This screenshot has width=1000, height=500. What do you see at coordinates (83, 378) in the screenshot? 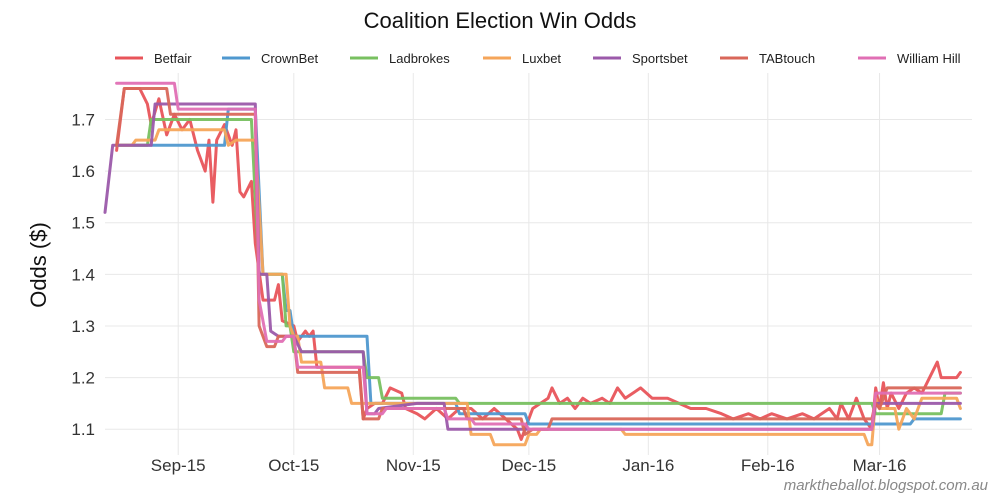
I see `y-tick-label: 1.2` at bounding box center [83, 378].